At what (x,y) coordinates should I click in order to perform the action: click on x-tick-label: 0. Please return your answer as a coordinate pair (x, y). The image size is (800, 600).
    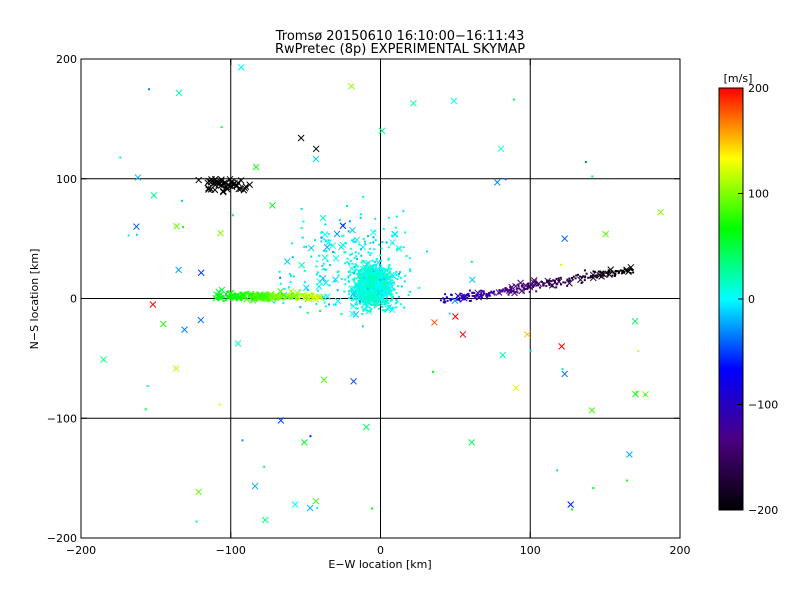
    Looking at the image, I should click on (380, 550).